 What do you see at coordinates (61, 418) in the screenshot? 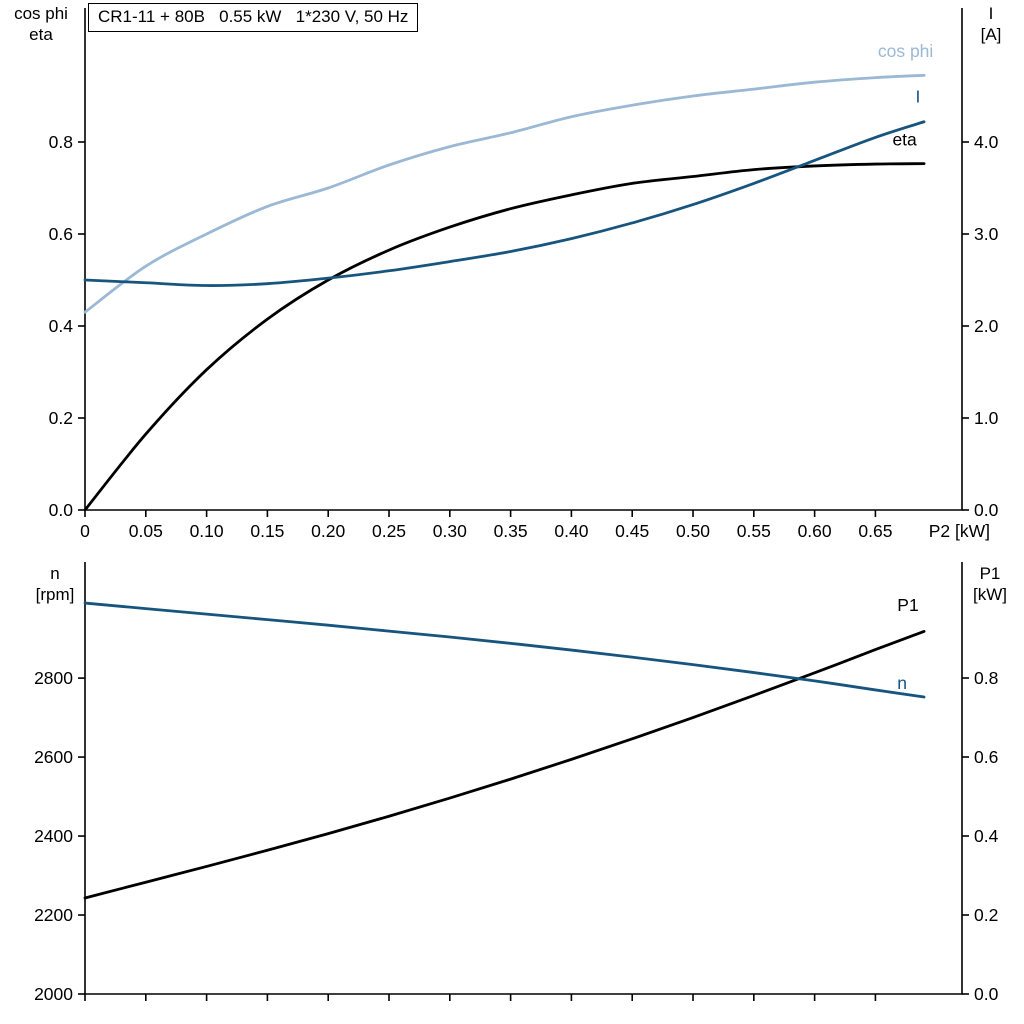
I see `left-tick-label: 0.2` at bounding box center [61, 418].